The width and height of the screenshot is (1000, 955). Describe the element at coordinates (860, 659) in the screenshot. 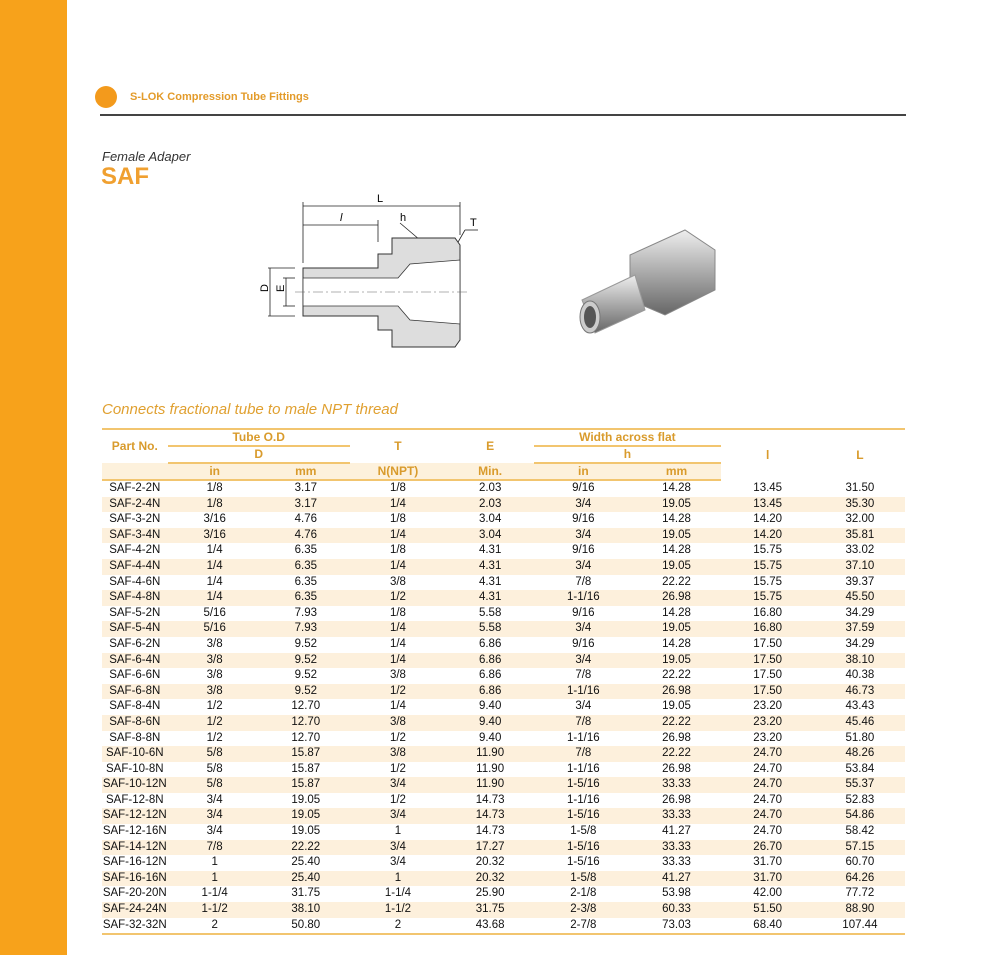

I see `cell-L: 38.10` at that location.